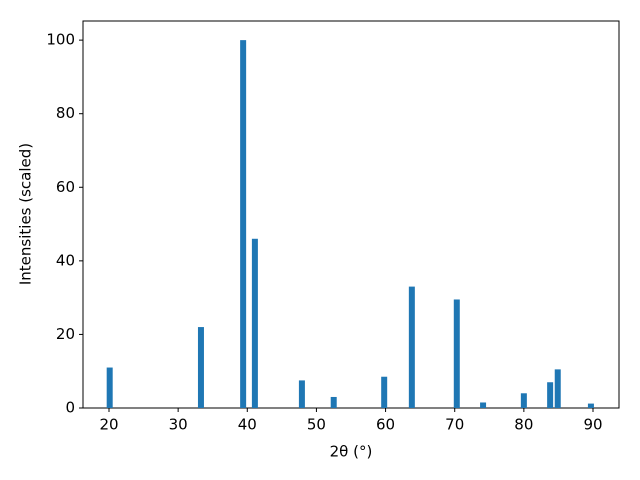 Image resolution: width=640 pixels, height=480 pixels. What do you see at coordinates (65, 113) in the screenshot?
I see `y-tick-label: 80` at bounding box center [65, 113].